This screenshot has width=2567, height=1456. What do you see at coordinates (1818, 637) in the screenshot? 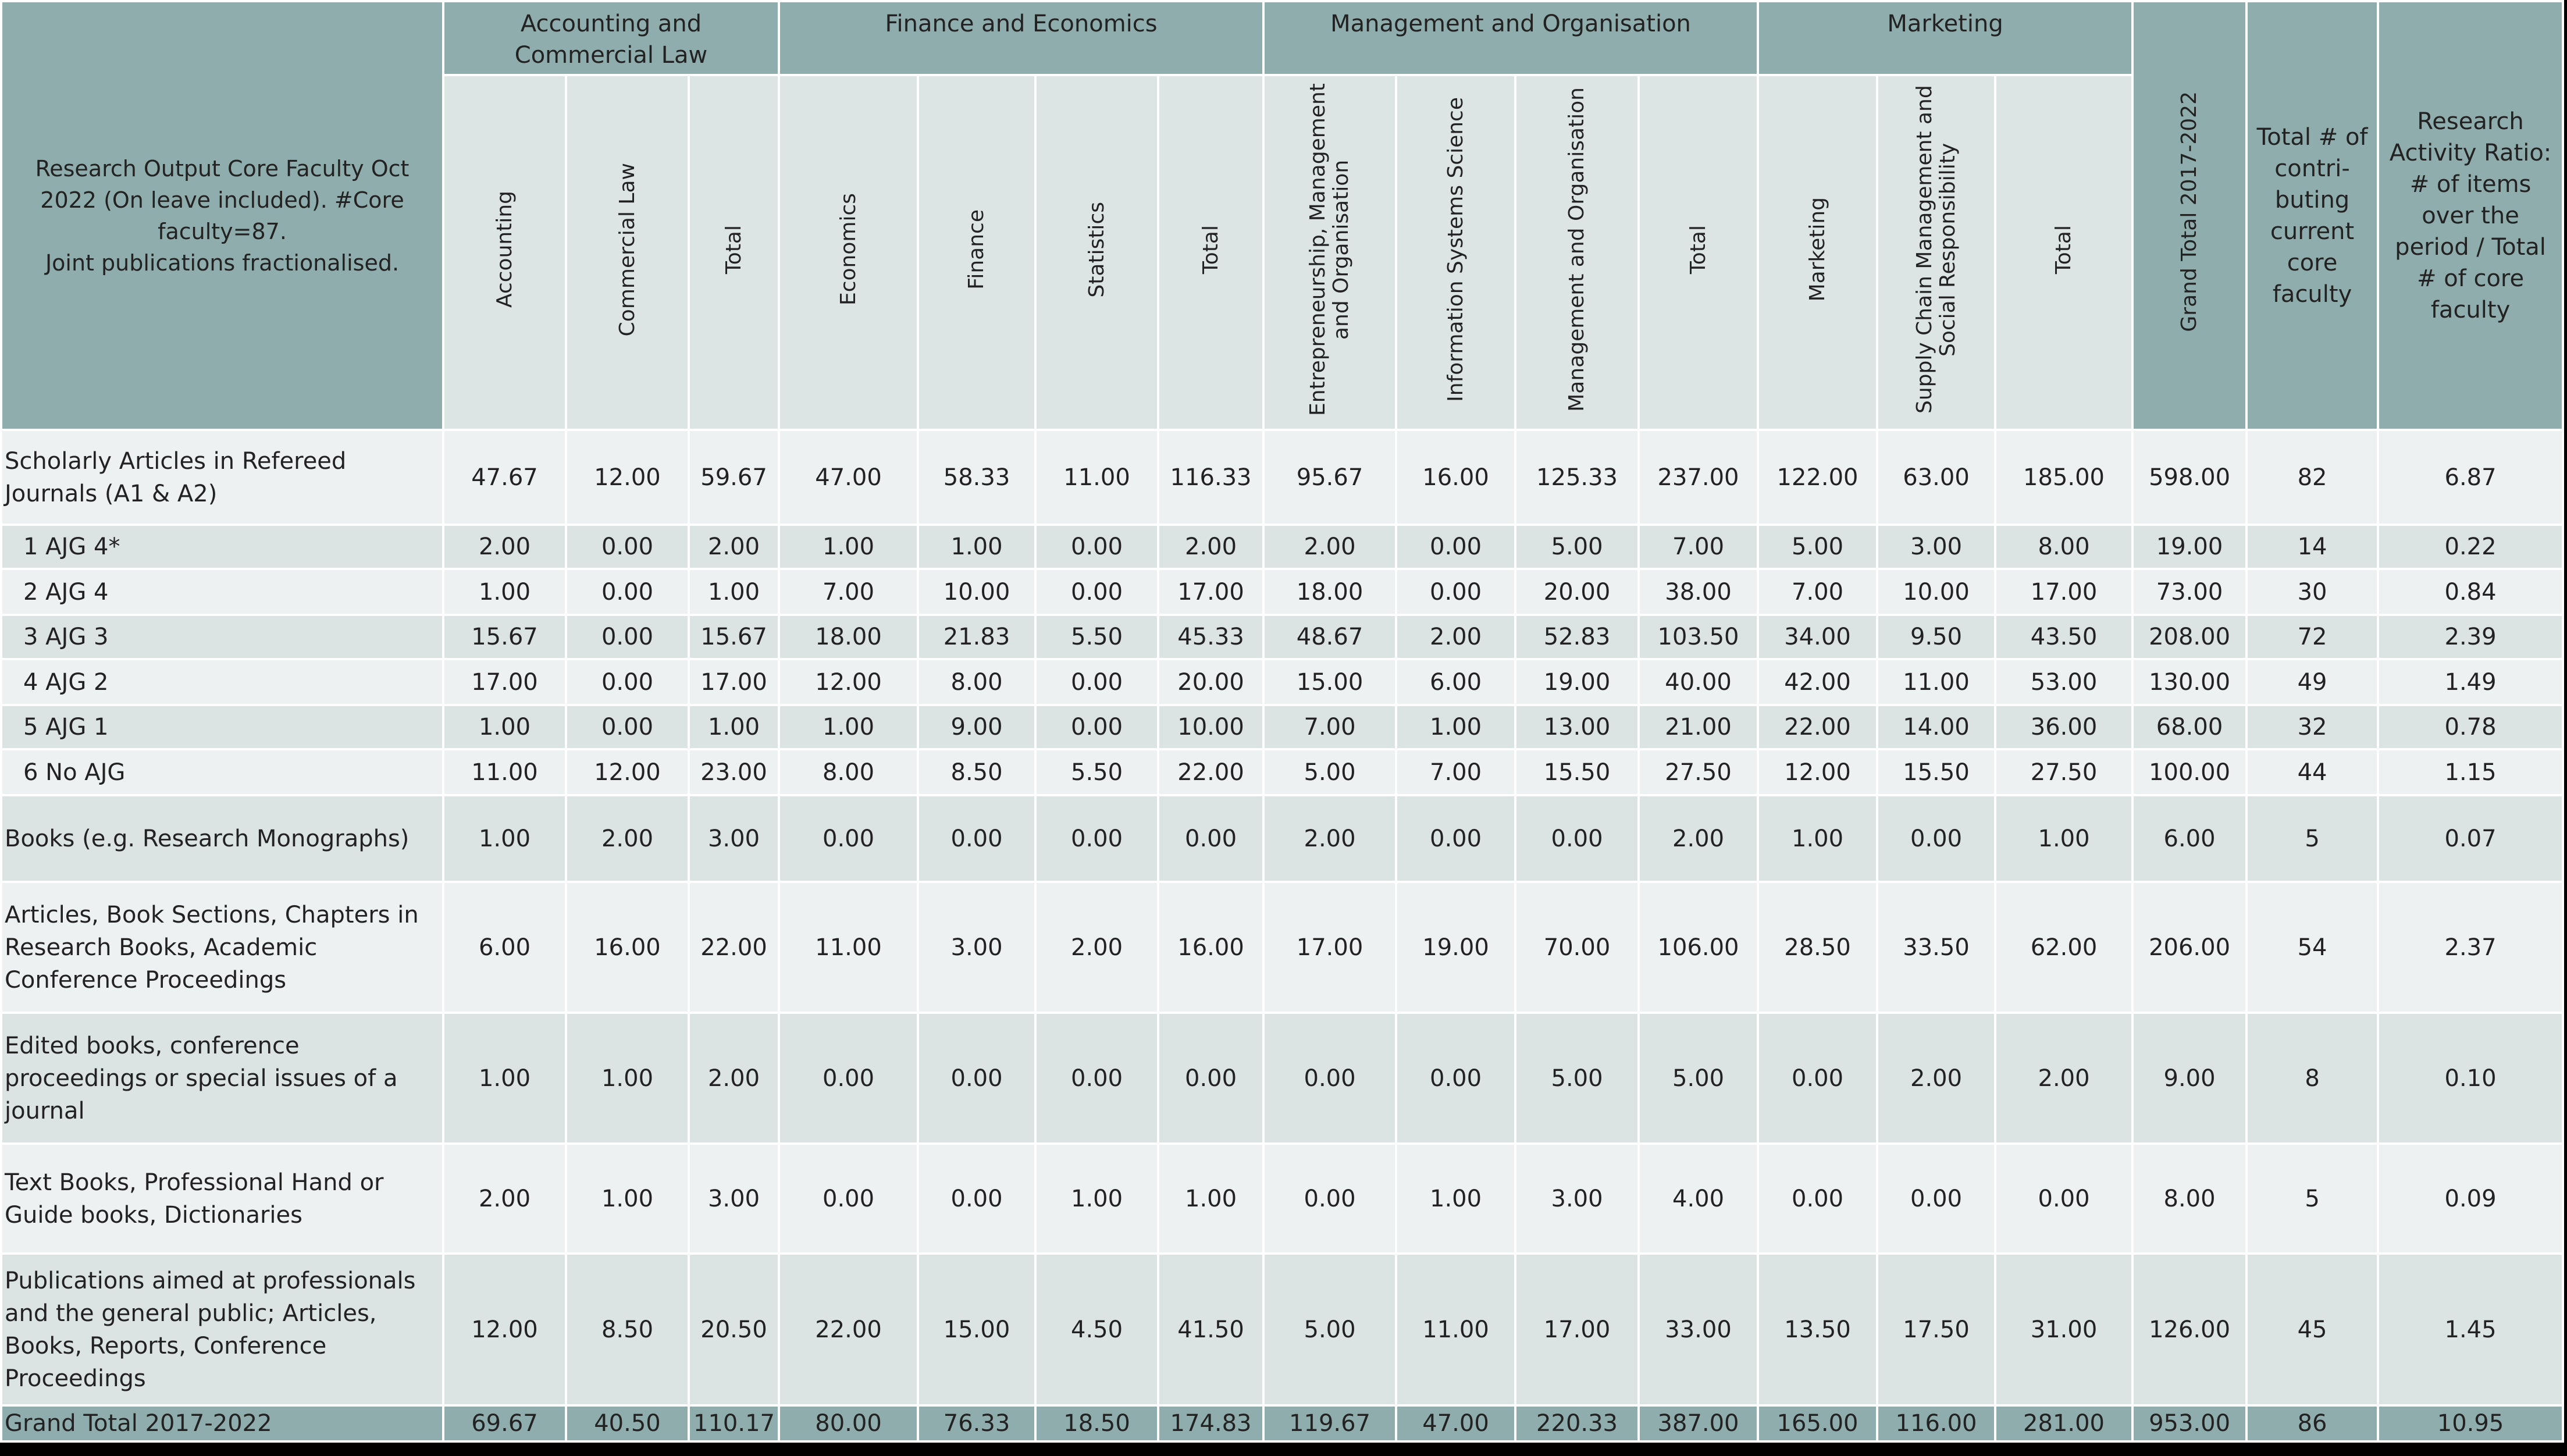
I see `cell: 34.00` at bounding box center [1818, 637].